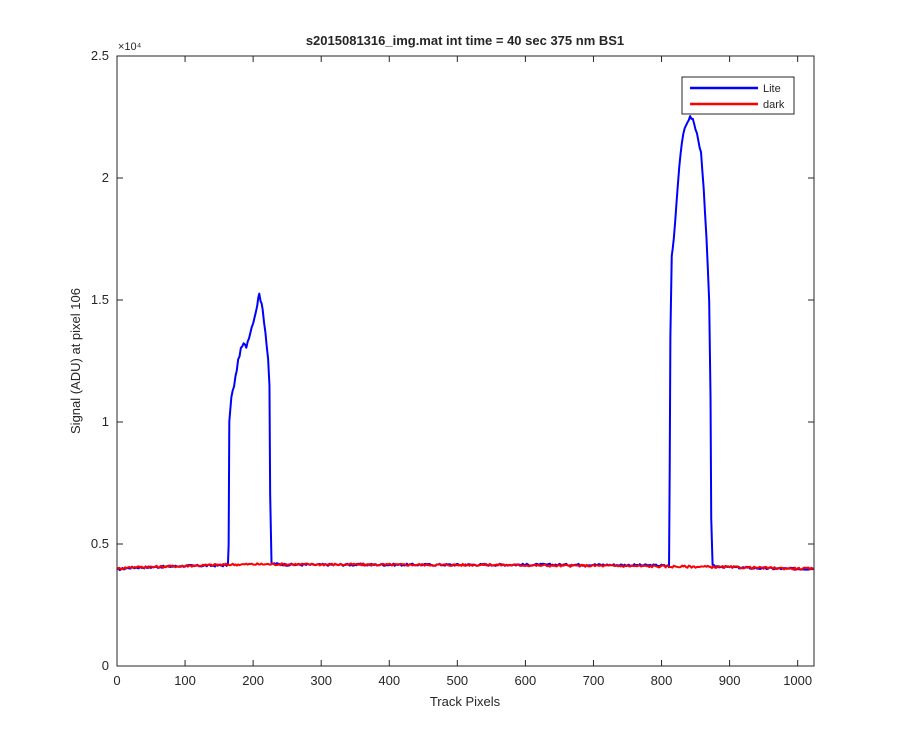  What do you see at coordinates (105, 665) in the screenshot?
I see `y-tick-label: 0` at bounding box center [105, 665].